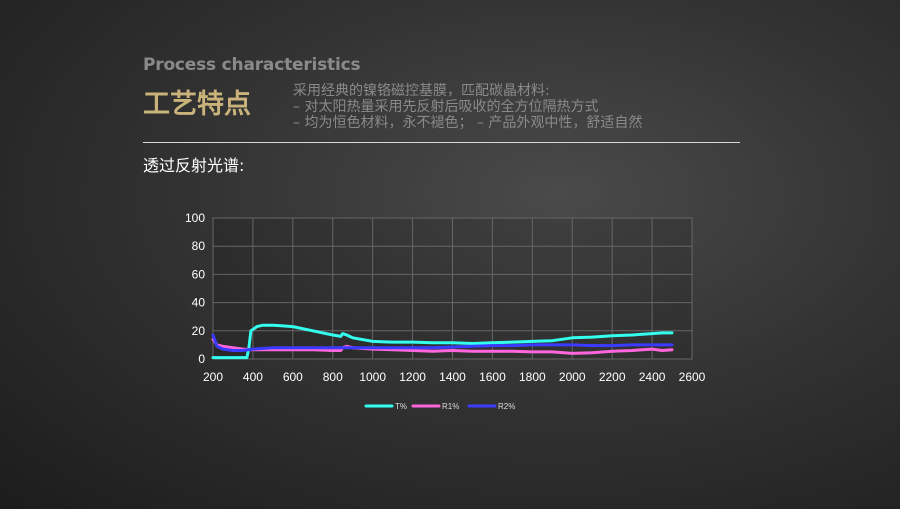 The height and width of the screenshot is (509, 900). What do you see at coordinates (194, 165) in the screenshot?
I see `section-label: 透过反射光谱:` at bounding box center [194, 165].